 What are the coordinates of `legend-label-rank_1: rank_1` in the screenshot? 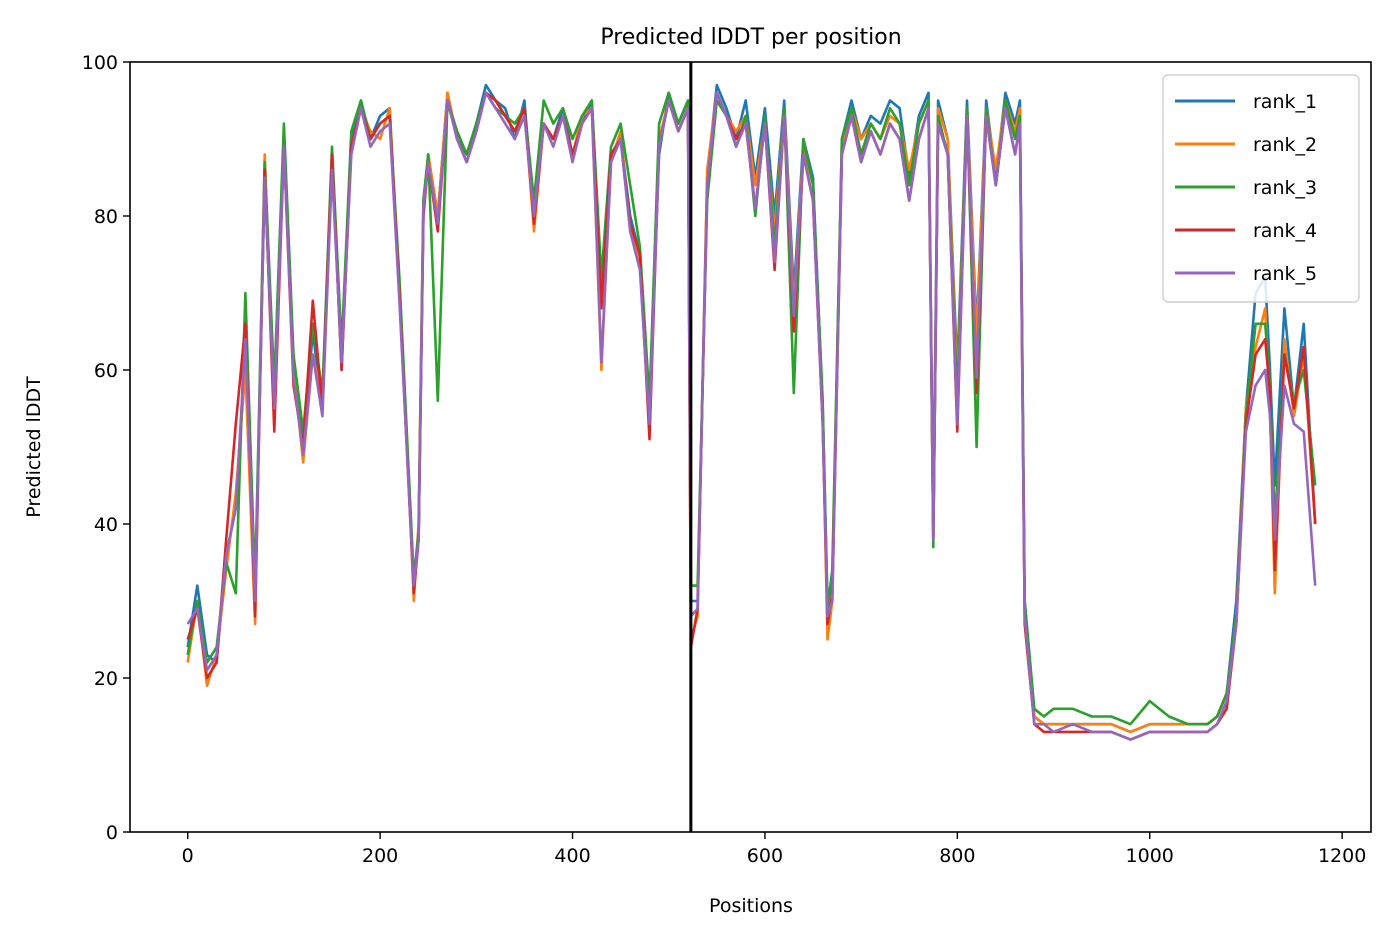 It's located at (1285, 102).